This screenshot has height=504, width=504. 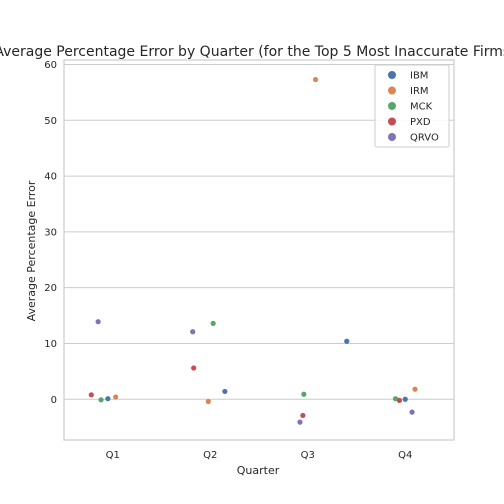 I want to click on data-point-qrvo-q2, so click(x=193, y=332).